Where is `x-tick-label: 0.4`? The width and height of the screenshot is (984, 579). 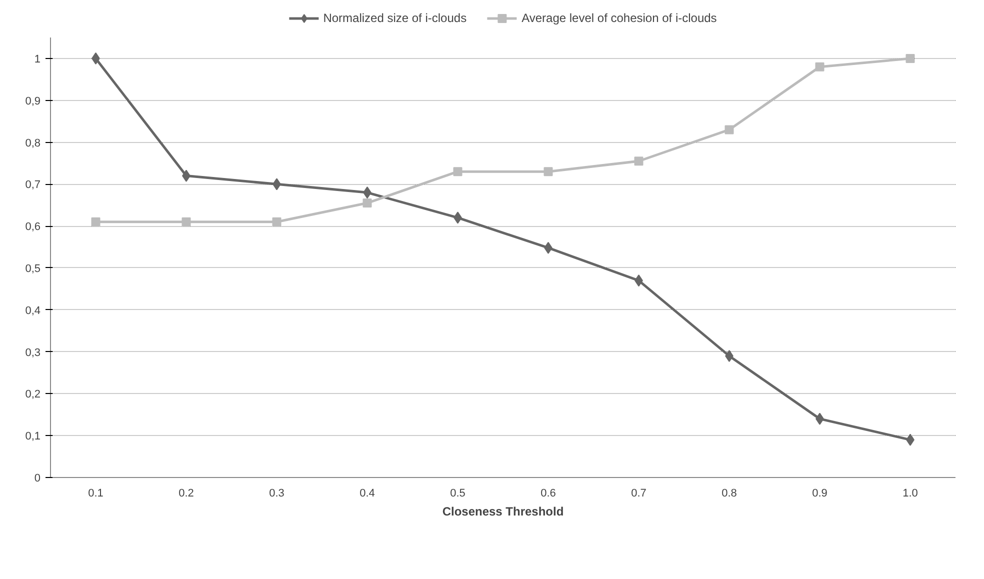 x-tick-label: 0.4 is located at coordinates (367, 494).